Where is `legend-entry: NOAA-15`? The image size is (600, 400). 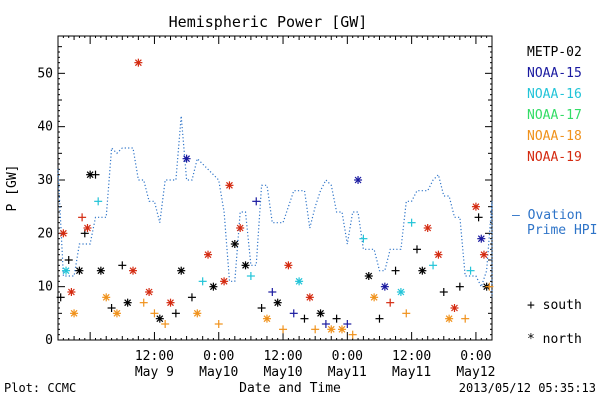 legend-entry: NOAA-15 is located at coordinates (554, 73).